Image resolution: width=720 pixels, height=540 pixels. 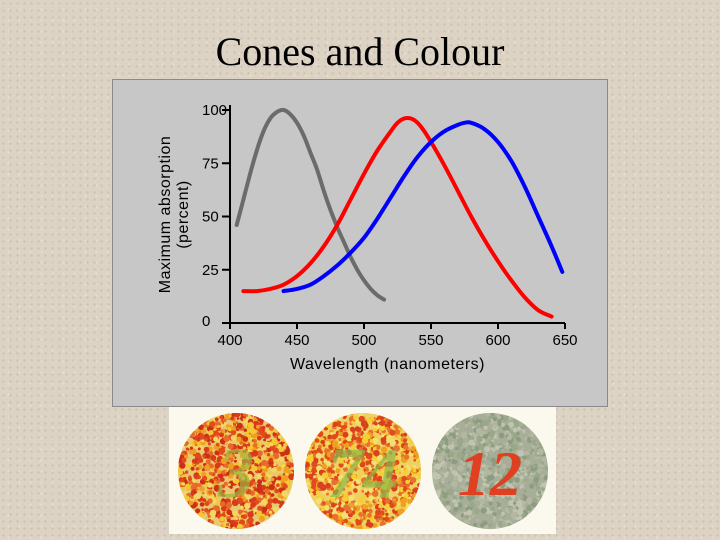 I want to click on x-tick-label-450: 450, so click(x=296, y=340).